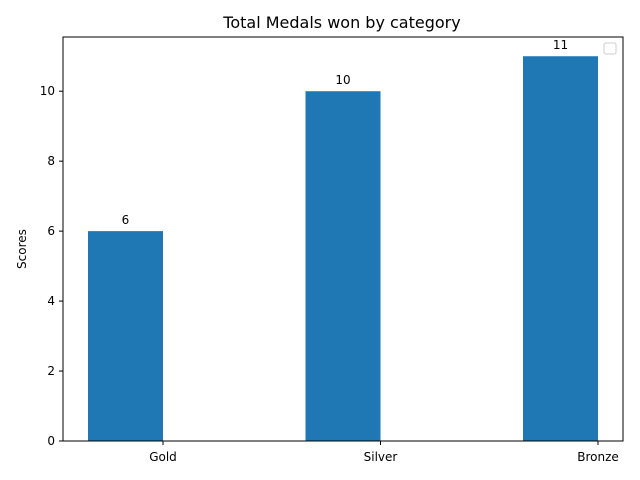 The width and height of the screenshot is (640, 480). I want to click on data-label-silver: 10, so click(342, 80).